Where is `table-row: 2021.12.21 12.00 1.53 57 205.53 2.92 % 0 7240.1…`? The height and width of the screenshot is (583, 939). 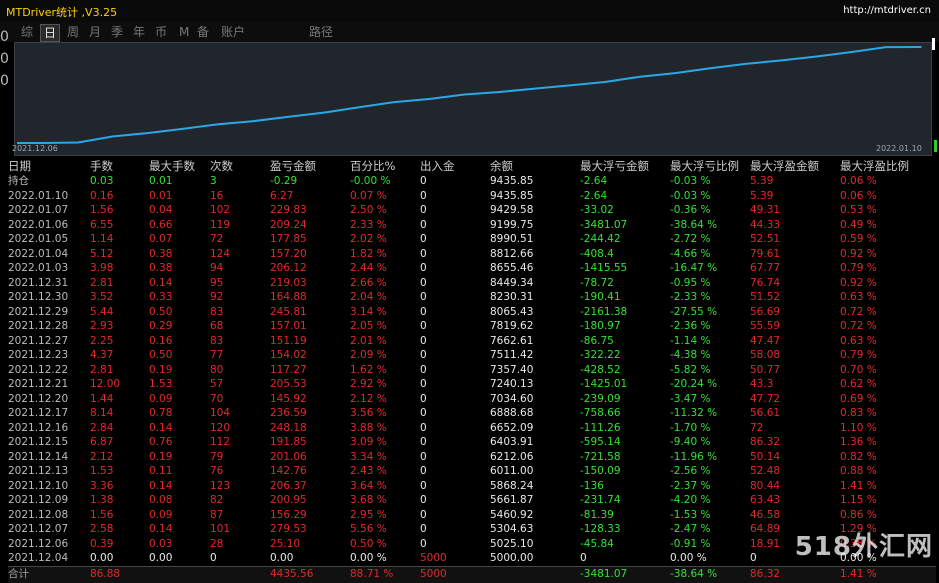 table-row: 2021.12.21 12.00 1.53 57 205.53 2.92 % 0 7240.1… is located at coordinates (472, 384).